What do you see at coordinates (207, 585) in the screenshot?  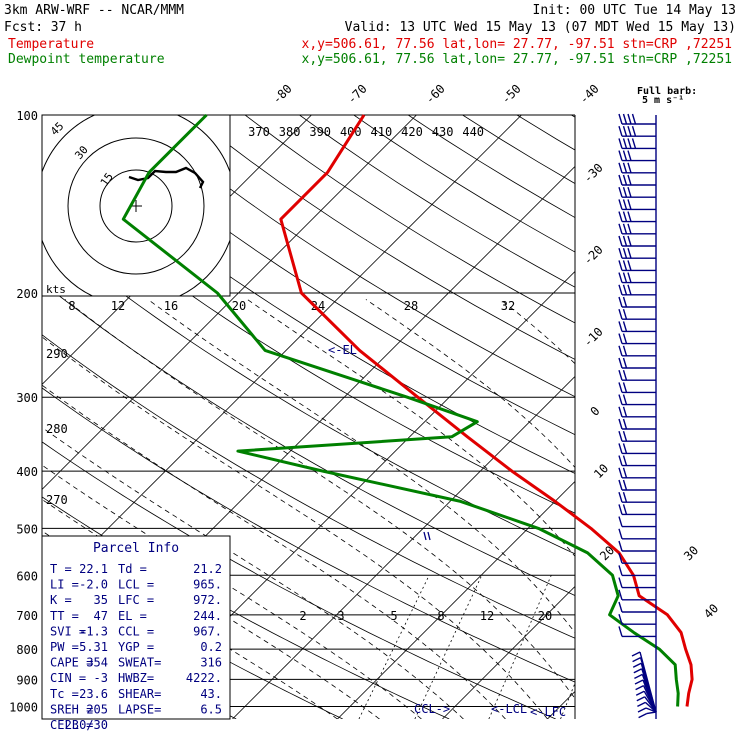 I see `parcel-info-cell: 965.` at bounding box center [207, 585].